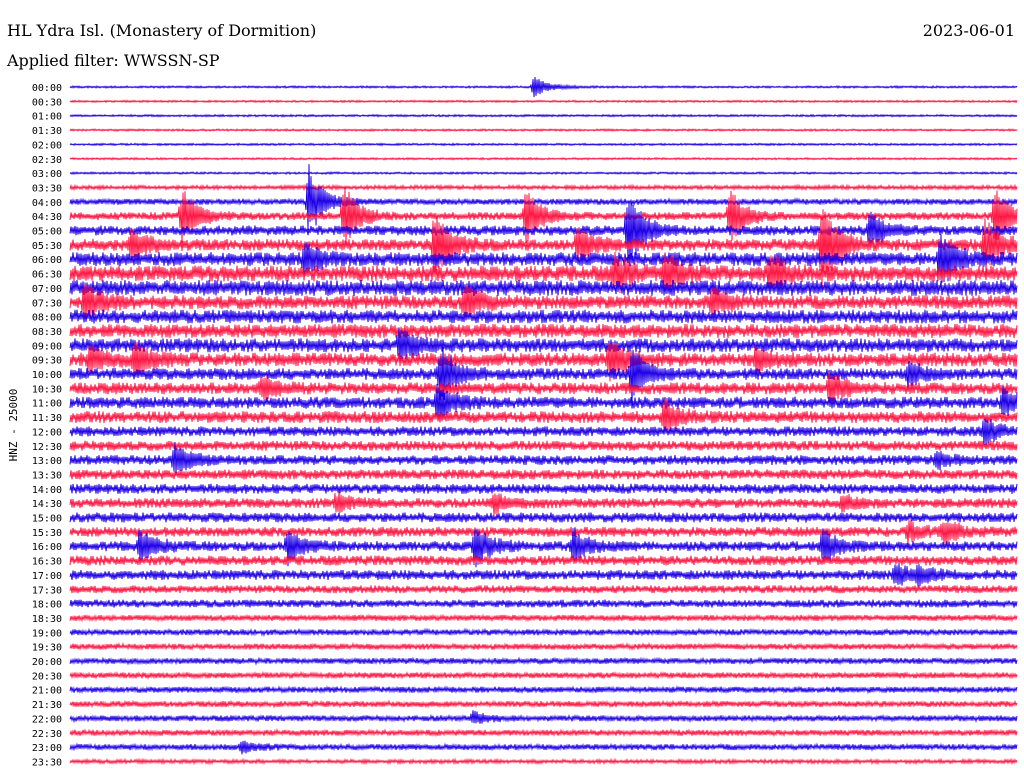 This screenshot has height=780, width=1024. What do you see at coordinates (47, 188) in the screenshot?
I see `time-label-0330: 03:30` at bounding box center [47, 188].